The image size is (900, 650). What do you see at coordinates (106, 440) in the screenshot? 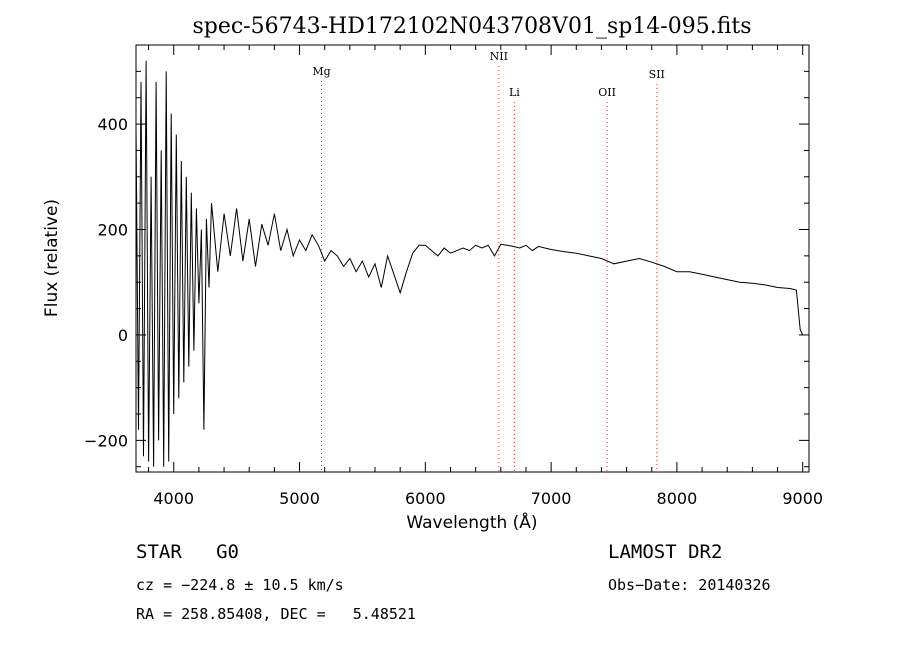
I see `y-tick-label: −200` at bounding box center [106, 440].